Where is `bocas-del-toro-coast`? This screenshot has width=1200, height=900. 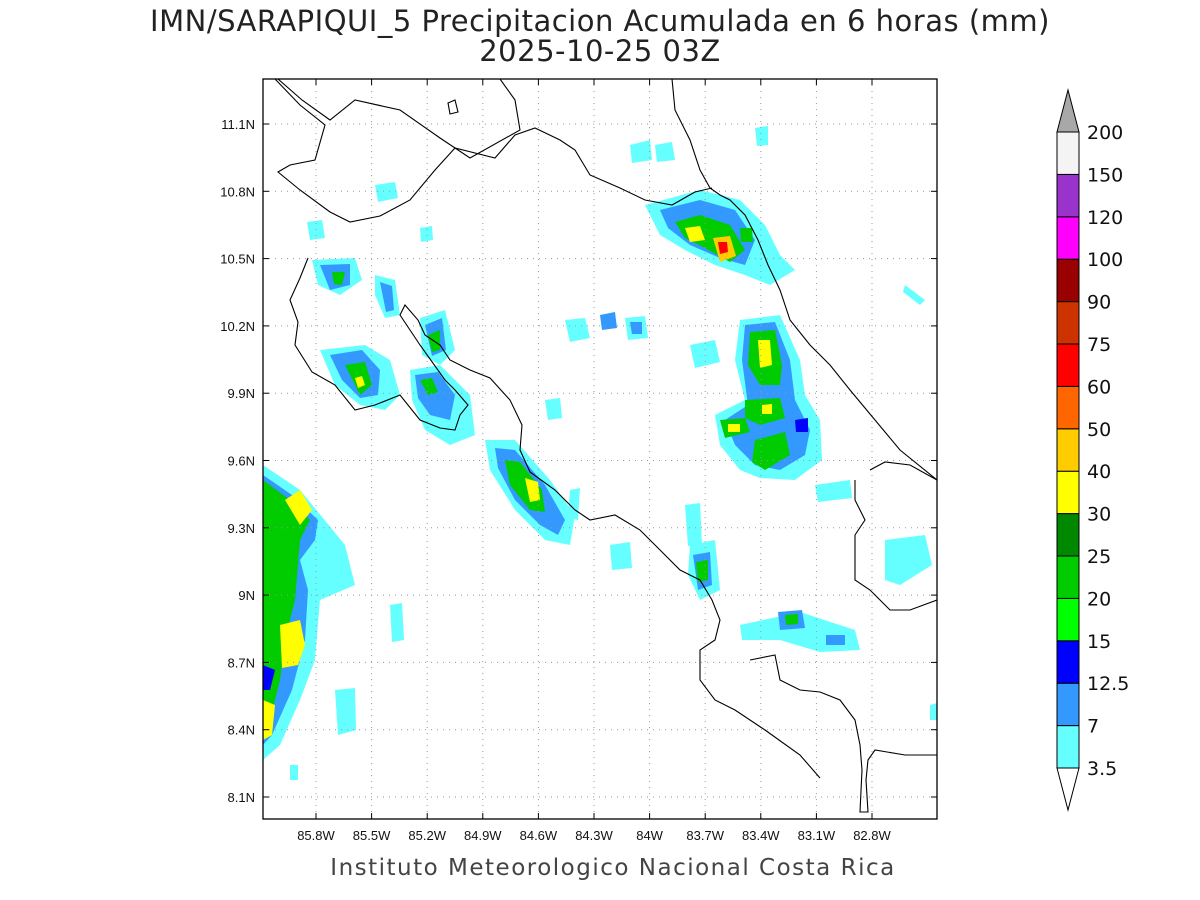 bocas-del-toro-coast is located at coordinates (903, 471).